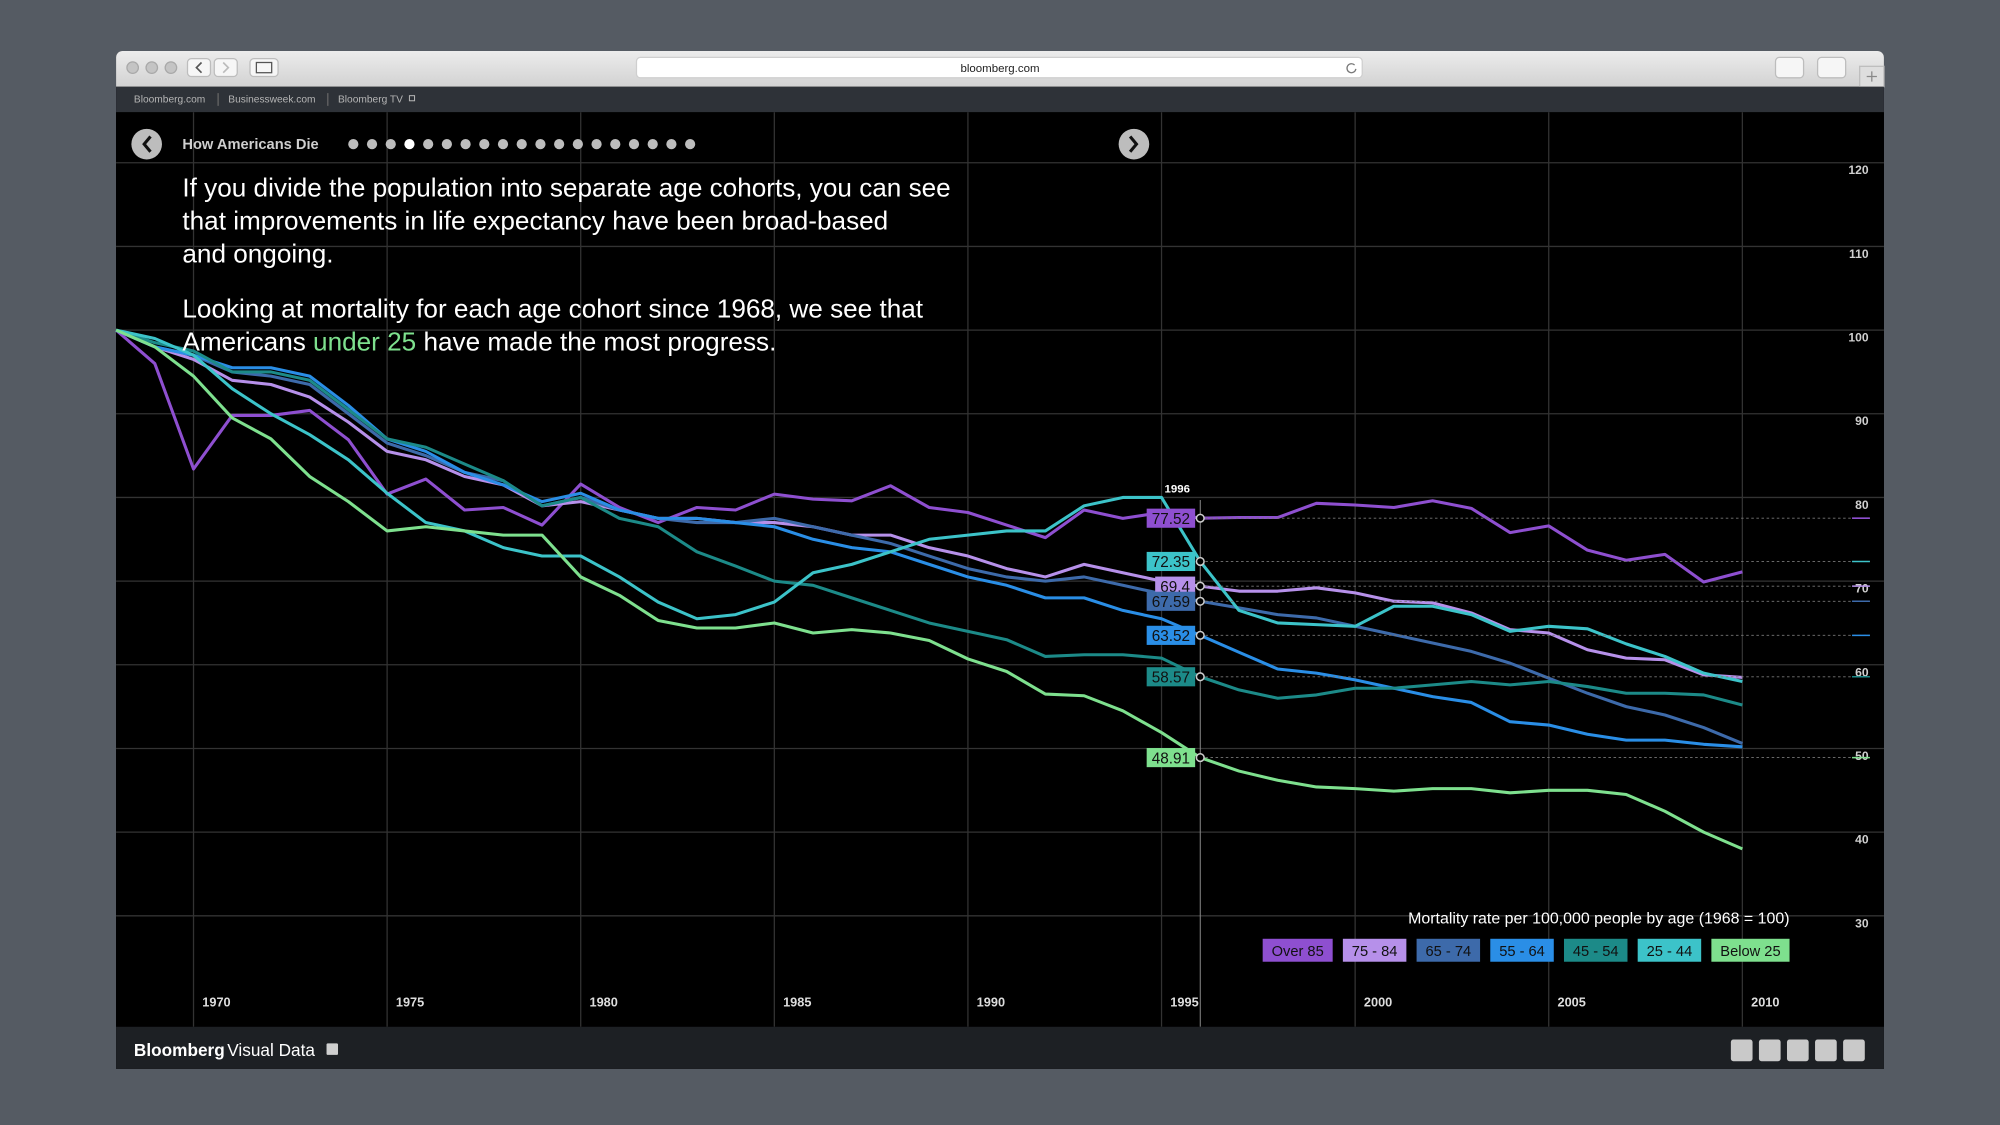 The width and height of the screenshot is (2000, 1125). I want to click on linkedin-icon, so click(1826, 1050).